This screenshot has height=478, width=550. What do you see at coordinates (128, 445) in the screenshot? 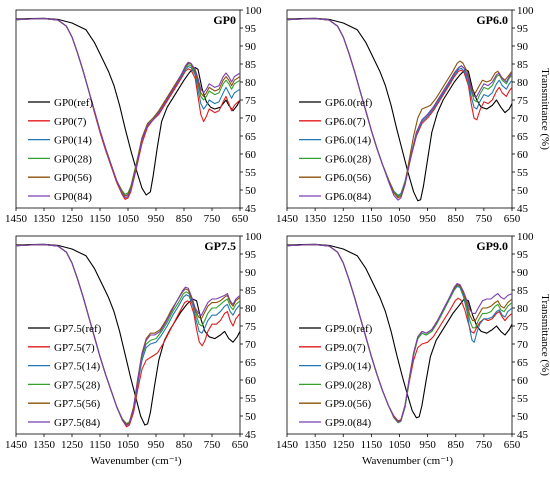
I see `x-tick-label: 1050` at bounding box center [128, 445].